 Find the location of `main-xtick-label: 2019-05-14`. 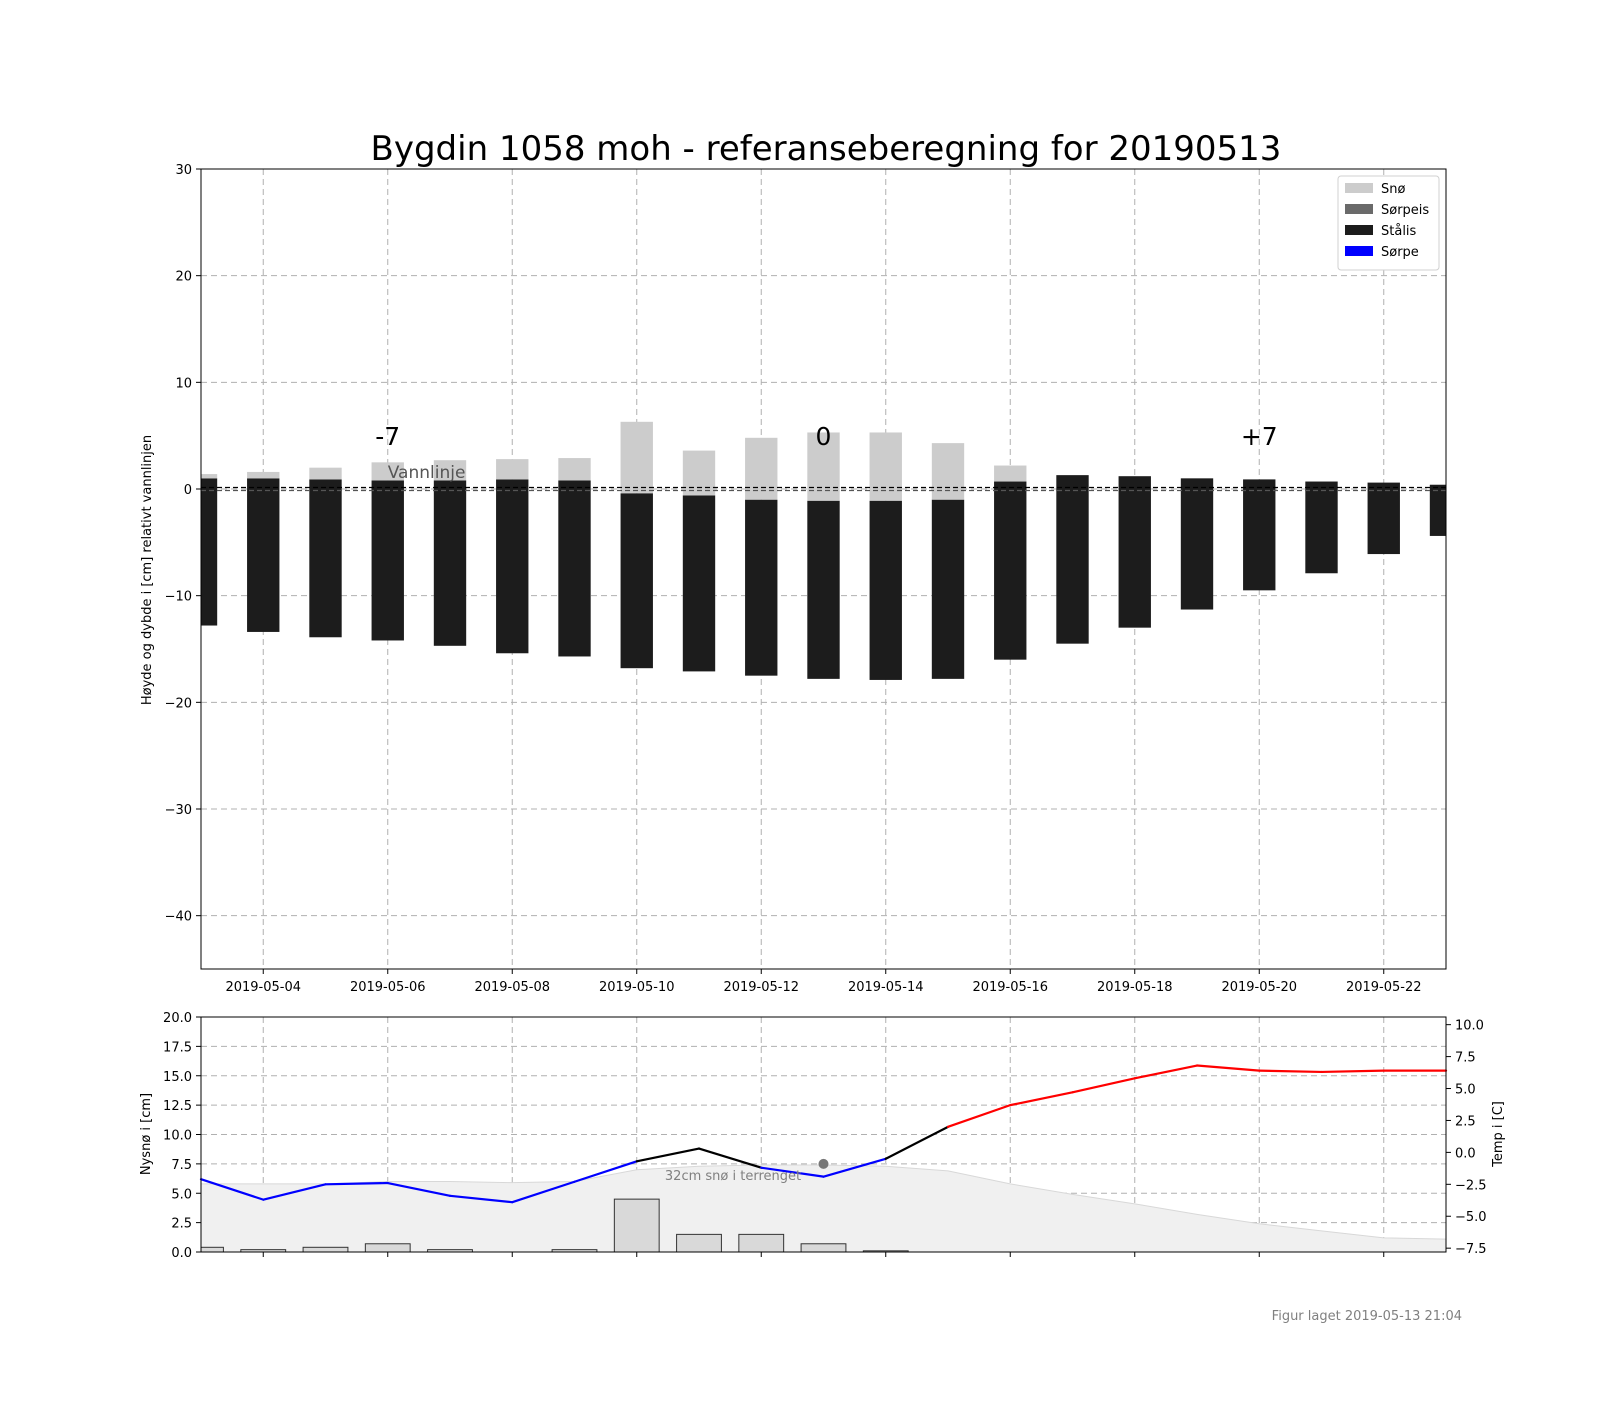

main-xtick-label: 2019-05-14 is located at coordinates (886, 987).